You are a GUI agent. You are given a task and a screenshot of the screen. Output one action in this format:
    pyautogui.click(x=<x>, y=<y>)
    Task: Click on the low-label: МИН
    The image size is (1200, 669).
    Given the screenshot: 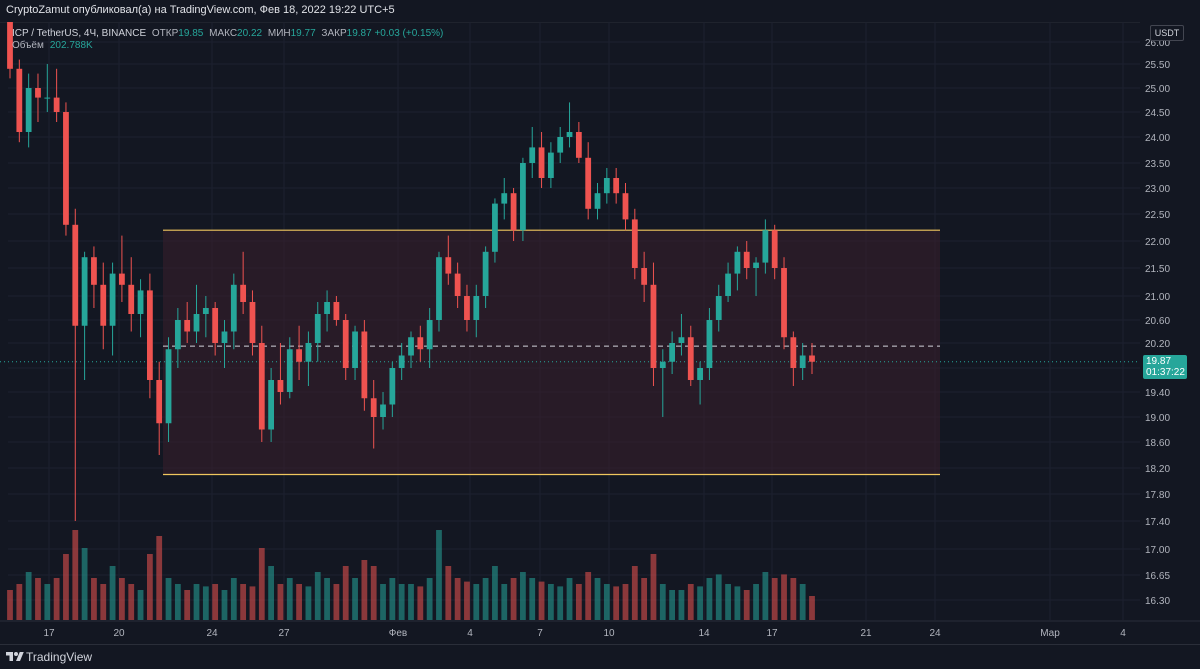 What is the action you would take?
    pyautogui.click(x=279, y=33)
    